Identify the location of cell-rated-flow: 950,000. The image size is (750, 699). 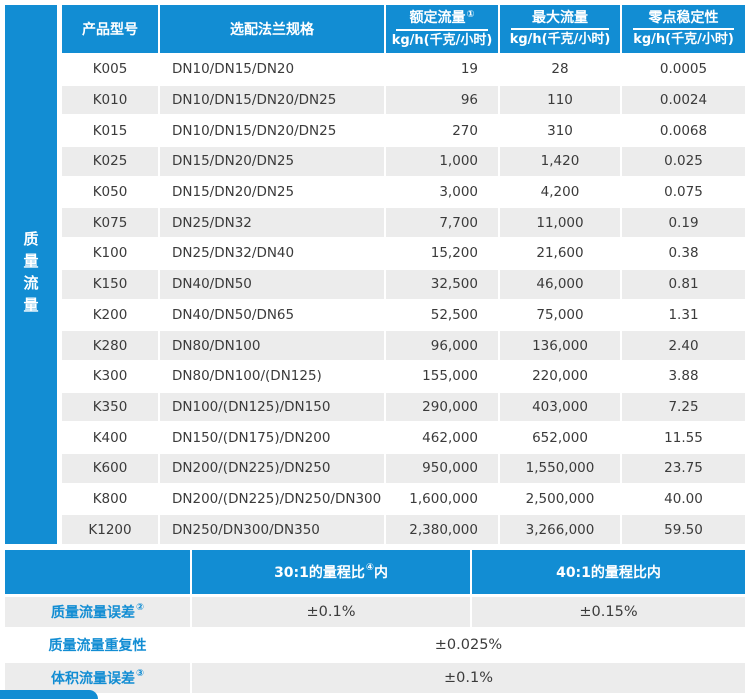
(442, 468).